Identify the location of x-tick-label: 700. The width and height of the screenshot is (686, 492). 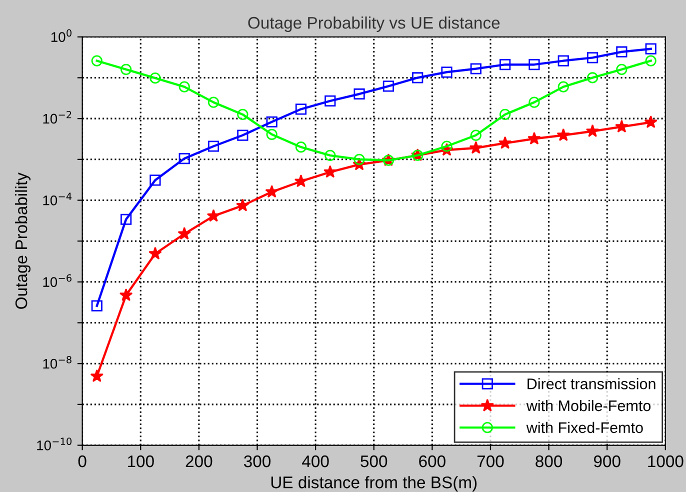
(490, 461).